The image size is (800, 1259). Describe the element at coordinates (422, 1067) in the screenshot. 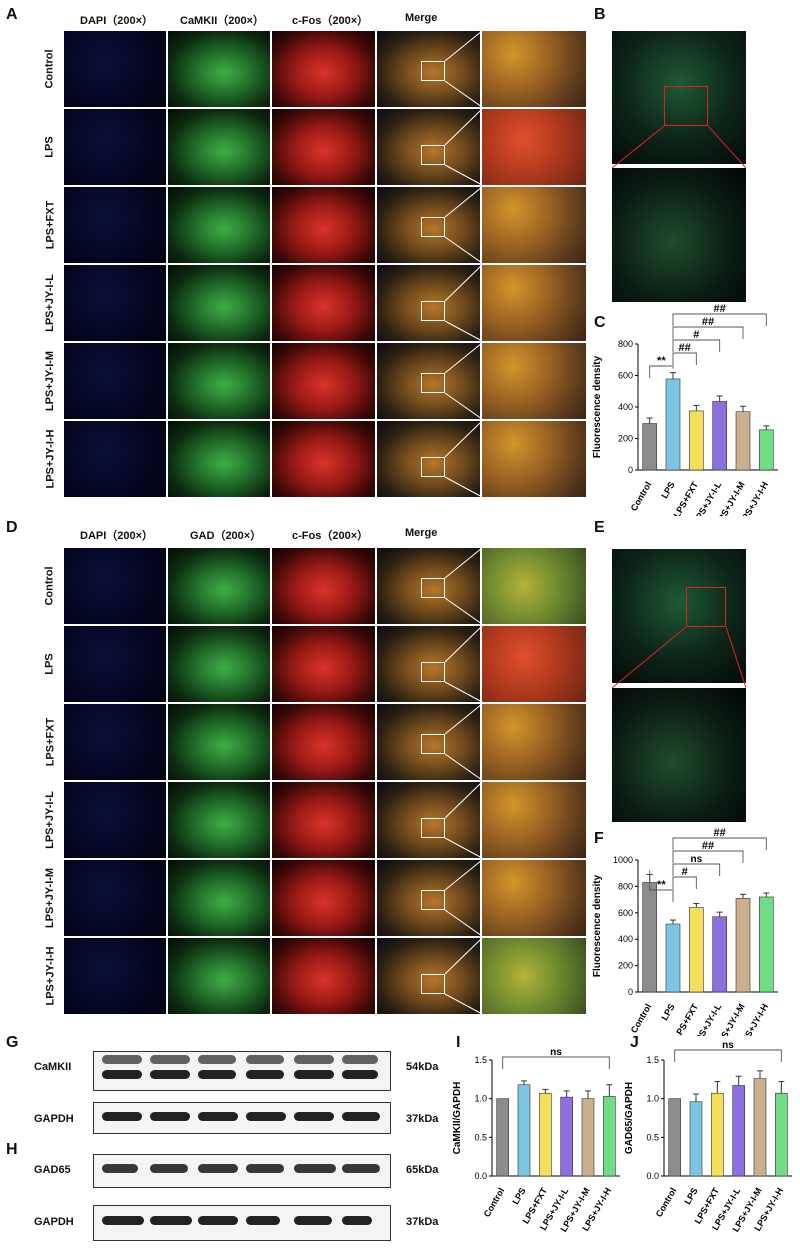

I see `blot-g-camkii-kda: 54kDa` at that location.